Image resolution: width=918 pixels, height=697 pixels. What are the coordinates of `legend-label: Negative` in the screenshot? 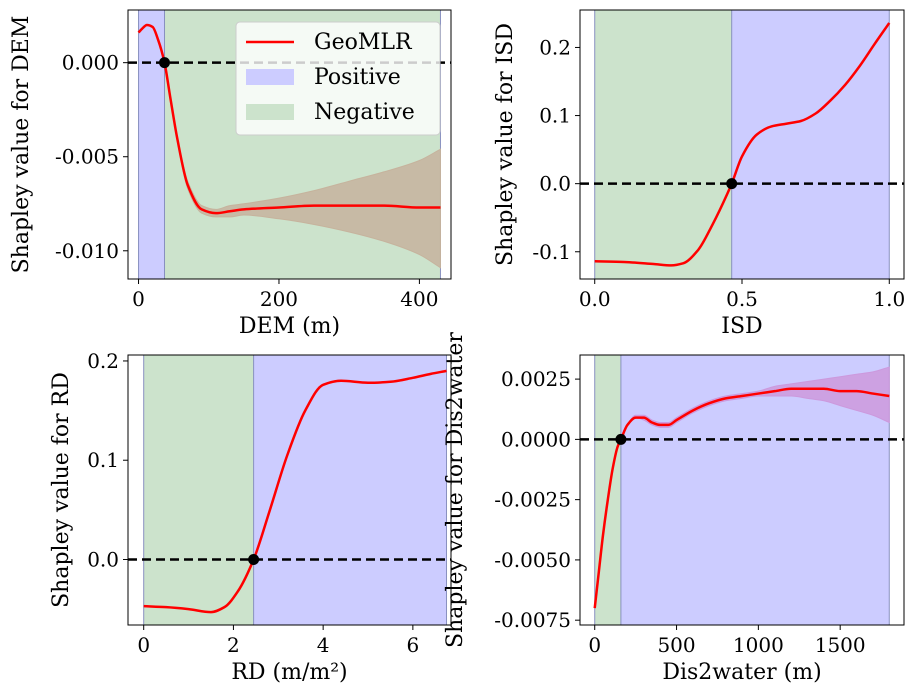 It's located at (364, 112).